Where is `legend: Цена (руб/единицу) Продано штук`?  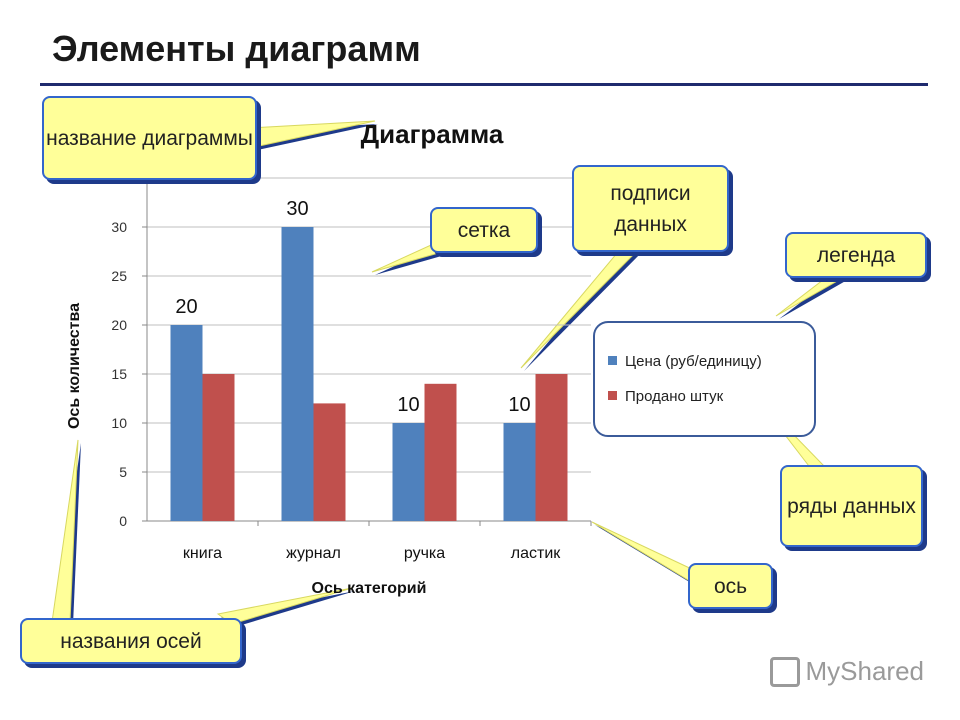
legend: Цена (руб/единицу) Продано штук is located at coordinates (704, 379).